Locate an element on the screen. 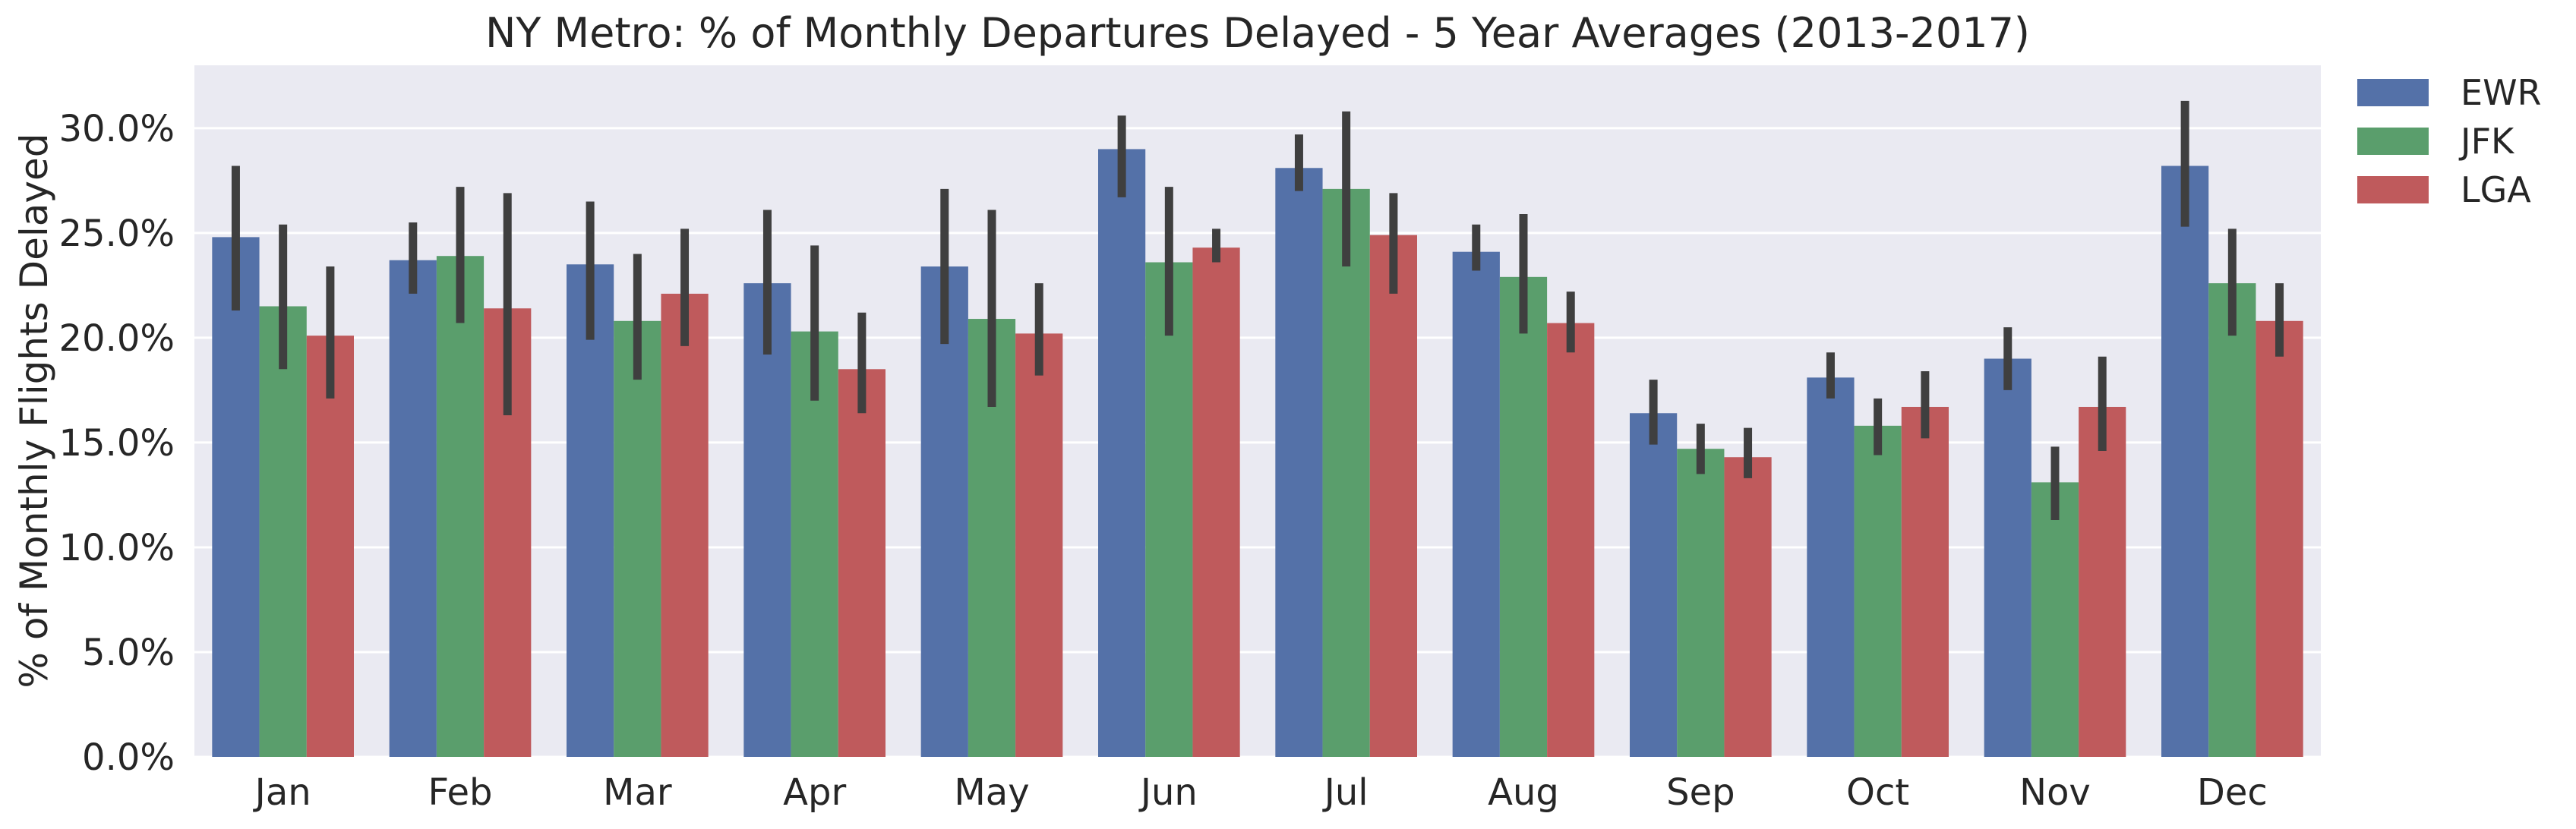  bar-lga-mar is located at coordinates (685, 525).